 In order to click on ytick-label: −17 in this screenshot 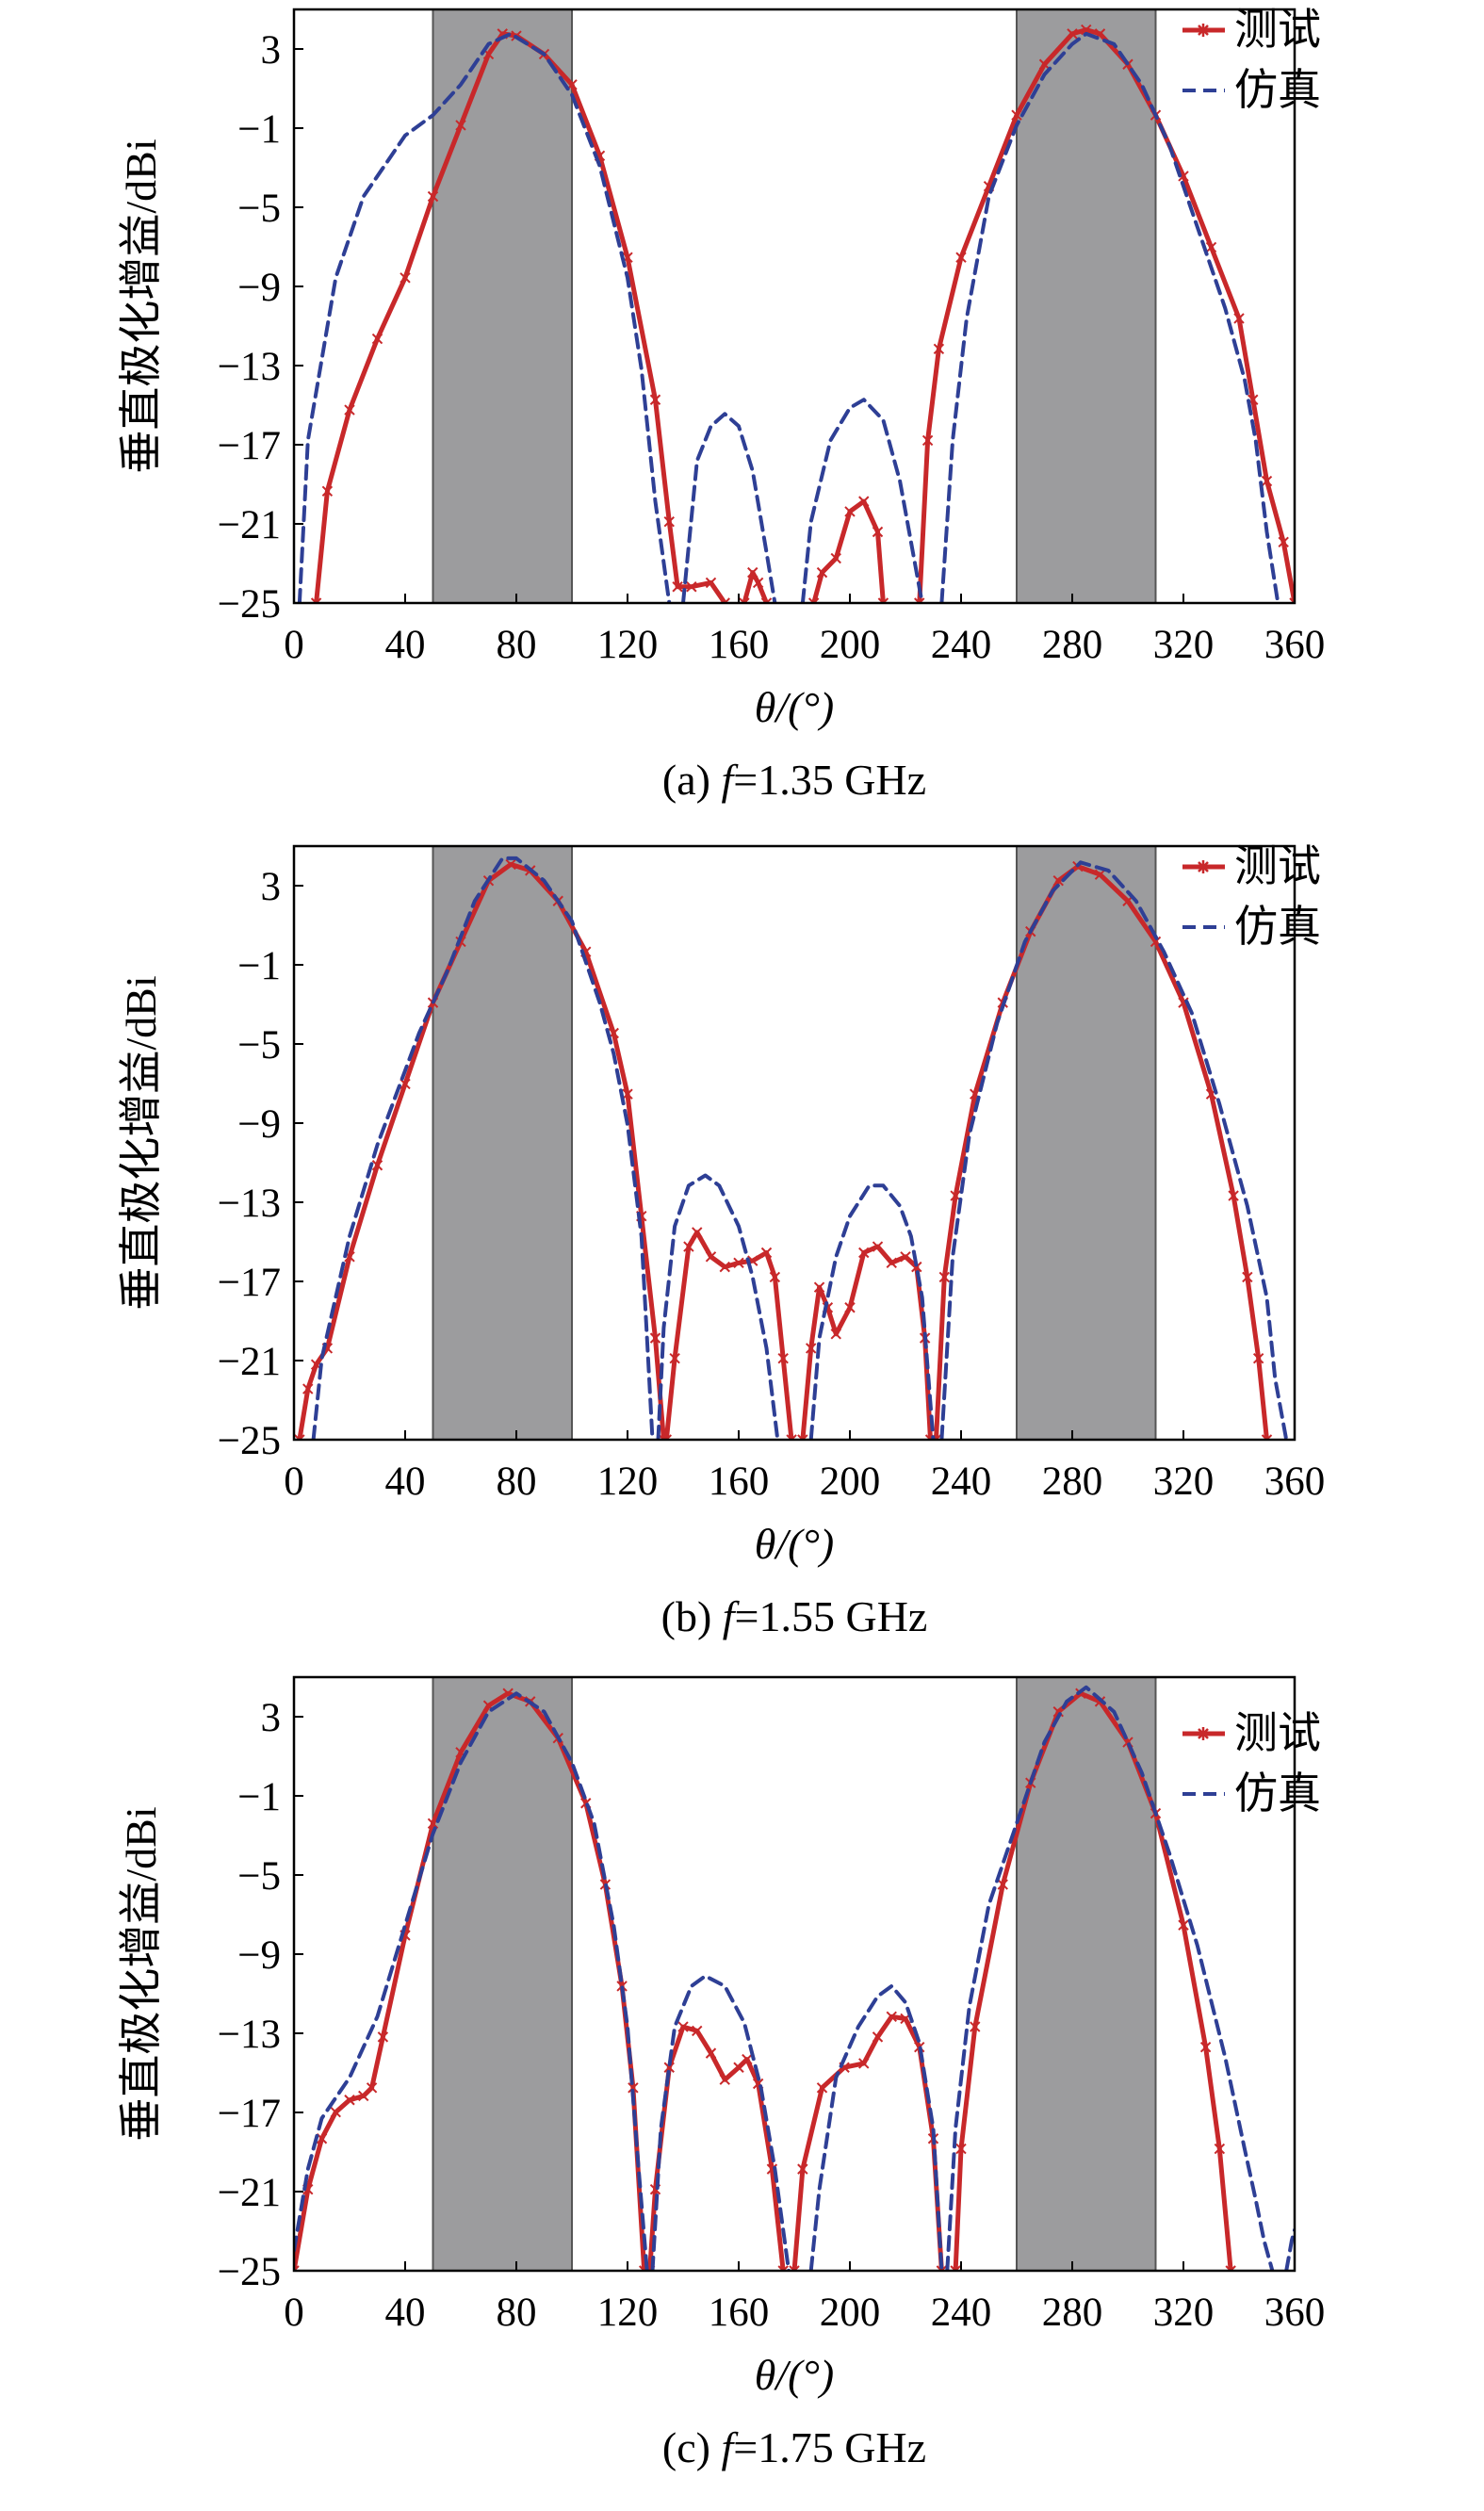, I will do `click(250, 1283)`.